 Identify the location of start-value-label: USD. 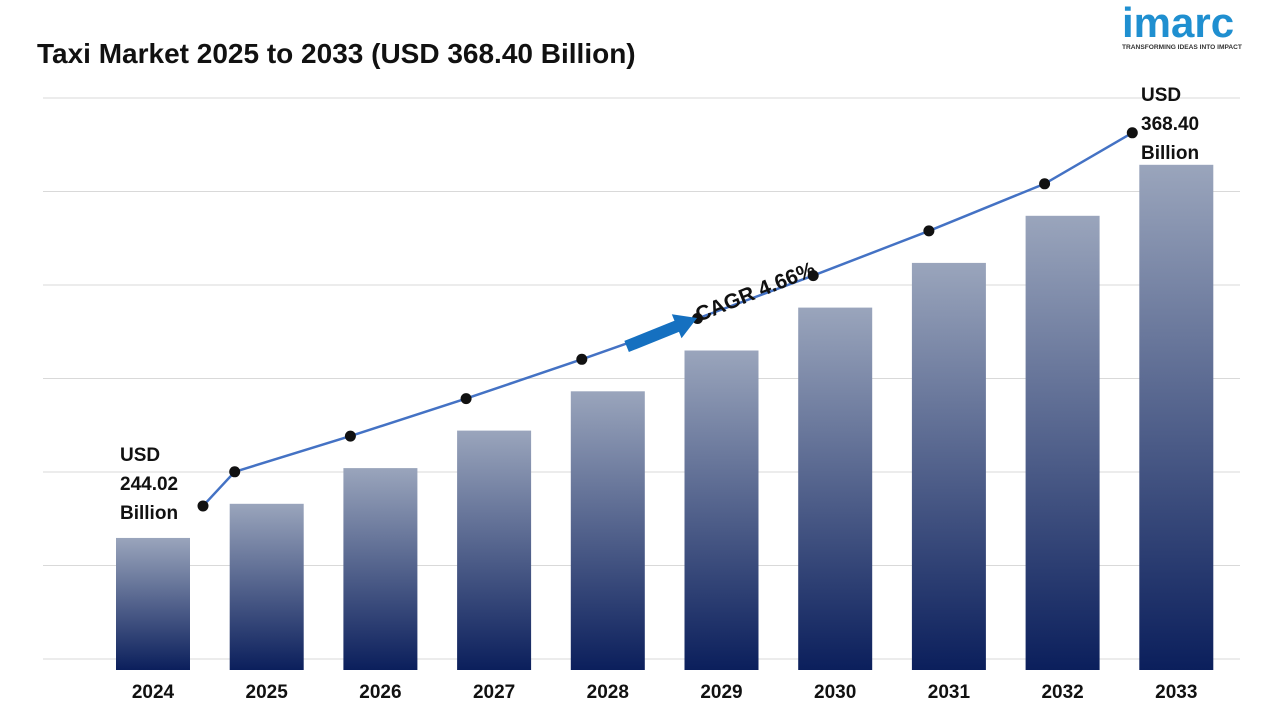
(140, 455).